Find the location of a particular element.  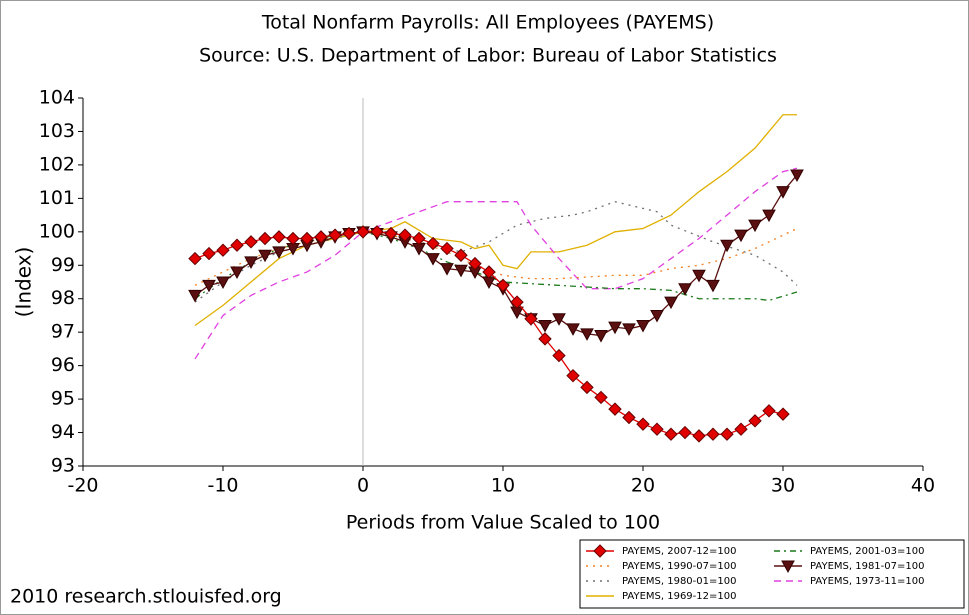

x-tick-label: 20 is located at coordinates (643, 486).